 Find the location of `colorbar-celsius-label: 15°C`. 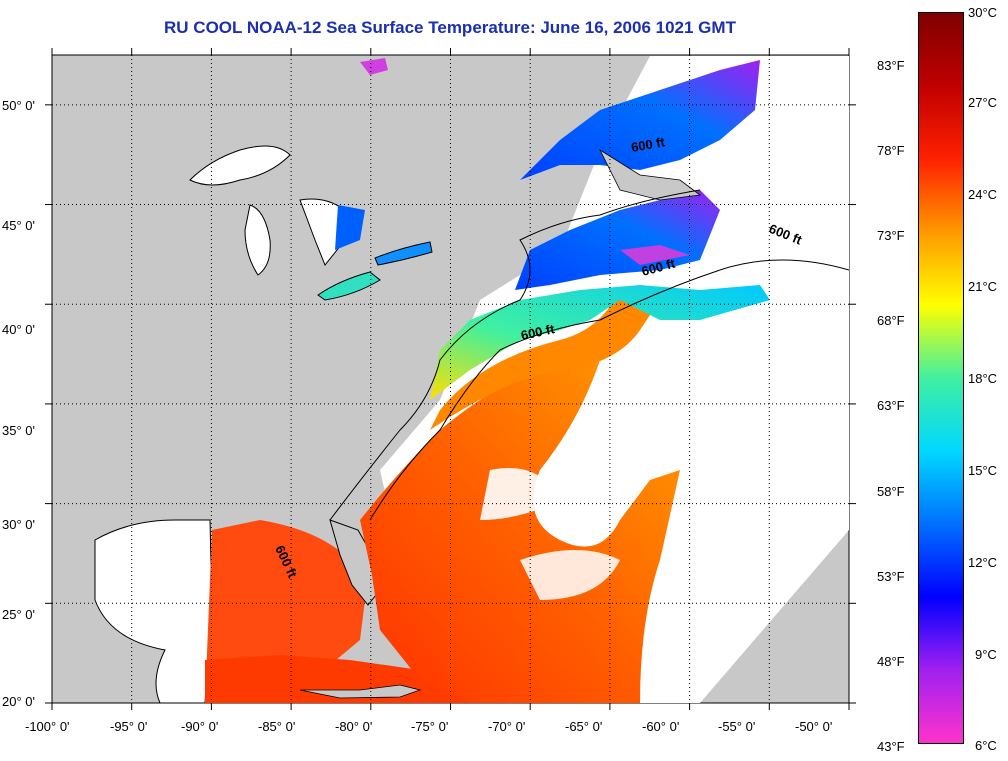

colorbar-celsius-label: 15°C is located at coordinates (983, 470).